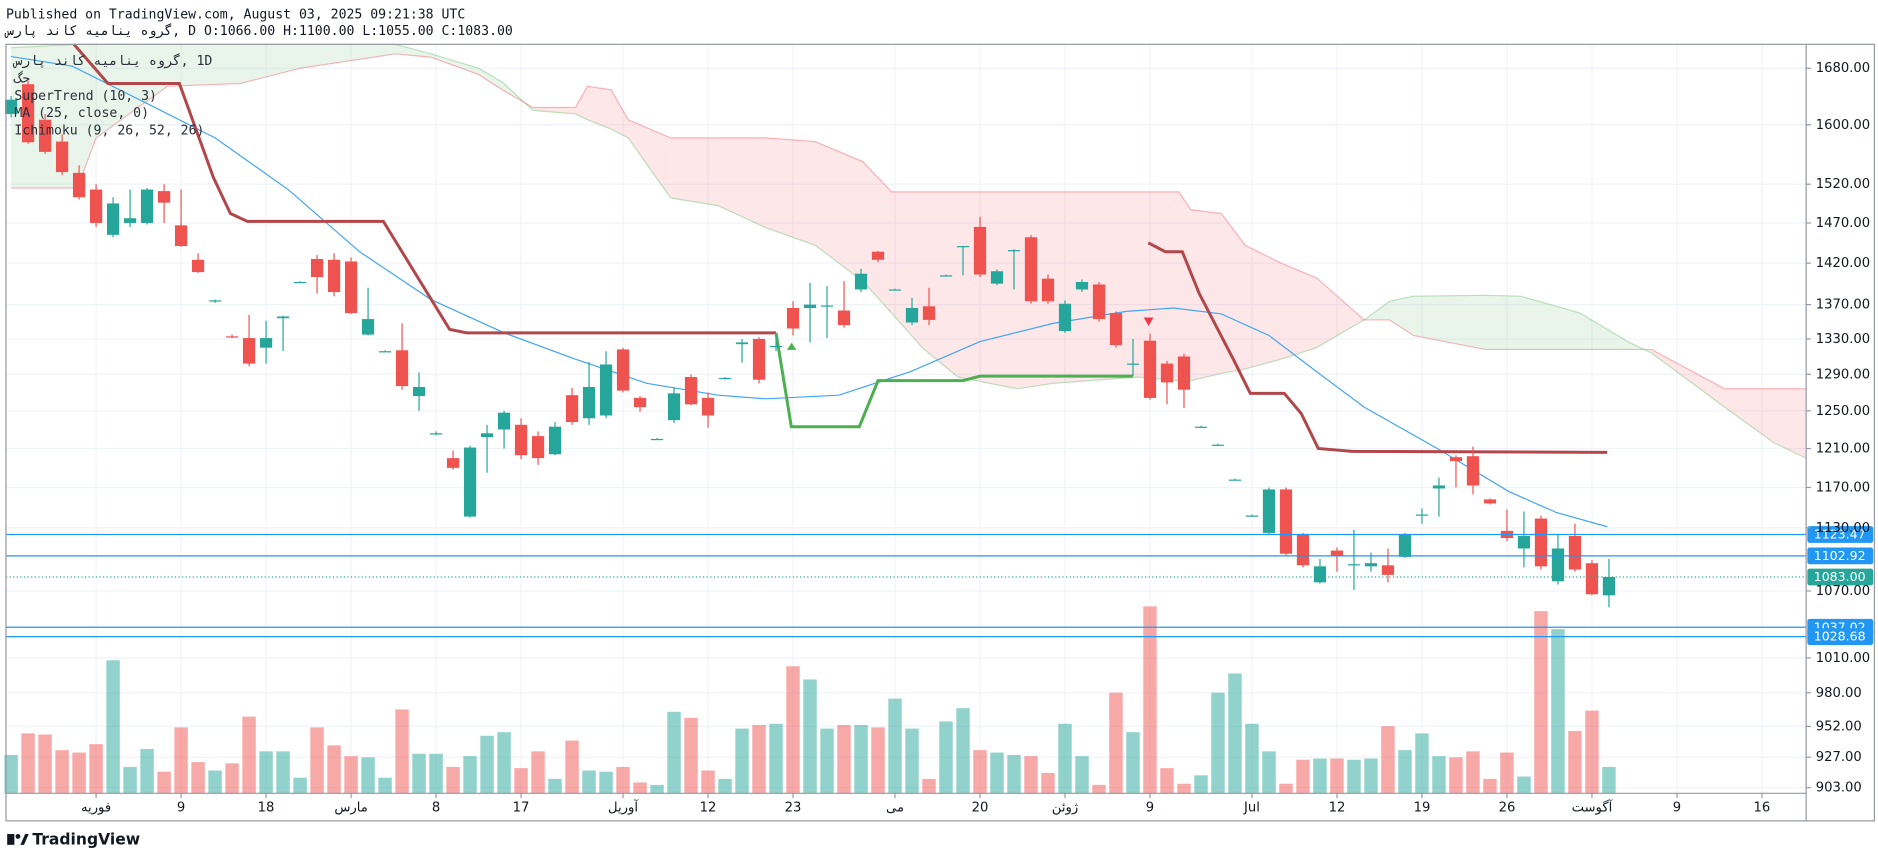 The width and height of the screenshot is (1878, 858). I want to click on legend-entry: سراپ دناک هیمانی هورگ, 1D, so click(112, 61).